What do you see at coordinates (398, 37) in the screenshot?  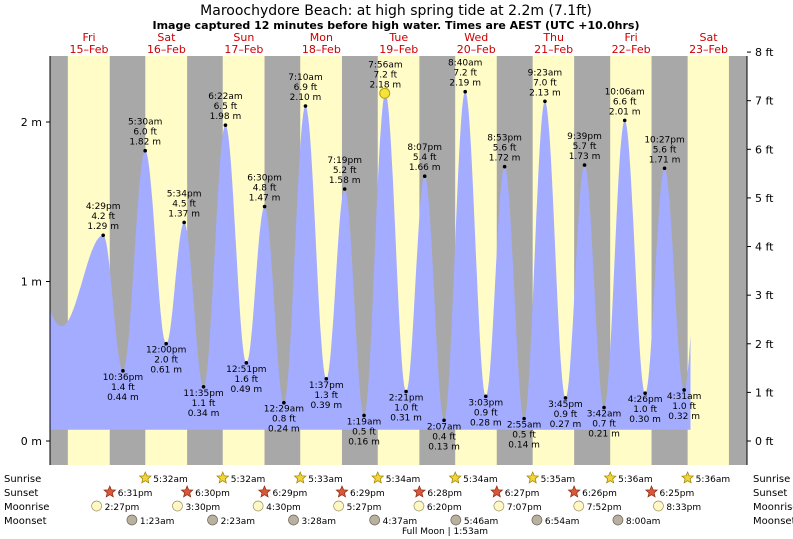 I see `day-label-dow: Tue` at bounding box center [398, 37].